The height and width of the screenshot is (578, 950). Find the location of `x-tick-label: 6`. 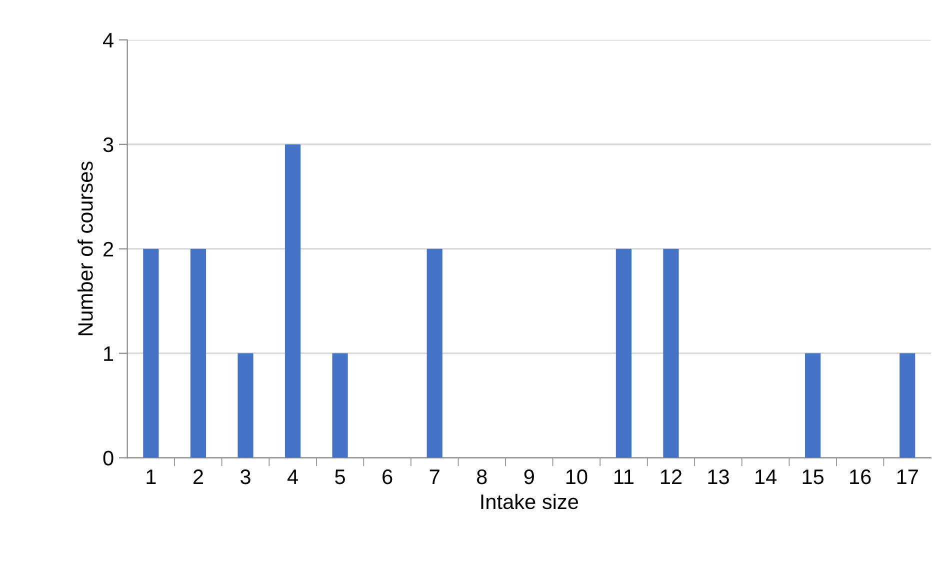

x-tick-label: 6 is located at coordinates (387, 476).